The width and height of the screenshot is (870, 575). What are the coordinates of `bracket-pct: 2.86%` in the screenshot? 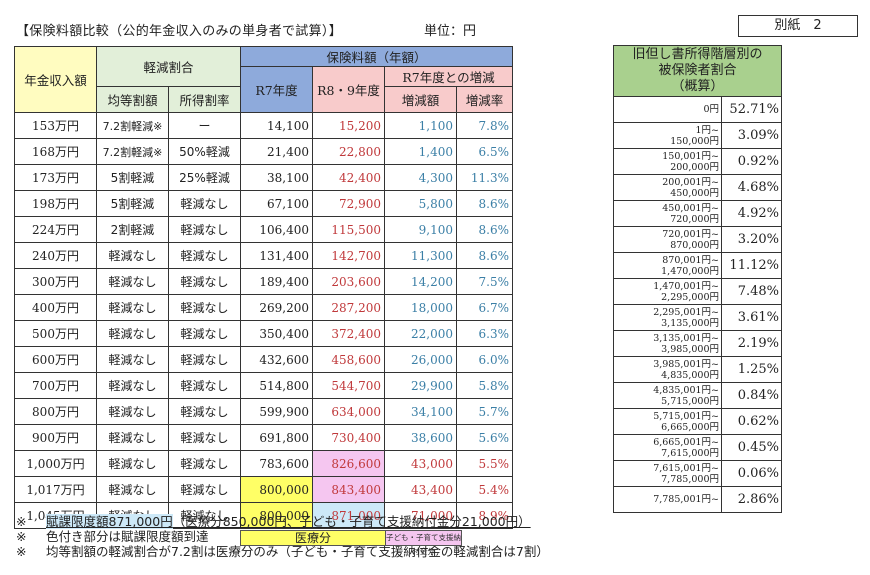 It's located at (751, 499).